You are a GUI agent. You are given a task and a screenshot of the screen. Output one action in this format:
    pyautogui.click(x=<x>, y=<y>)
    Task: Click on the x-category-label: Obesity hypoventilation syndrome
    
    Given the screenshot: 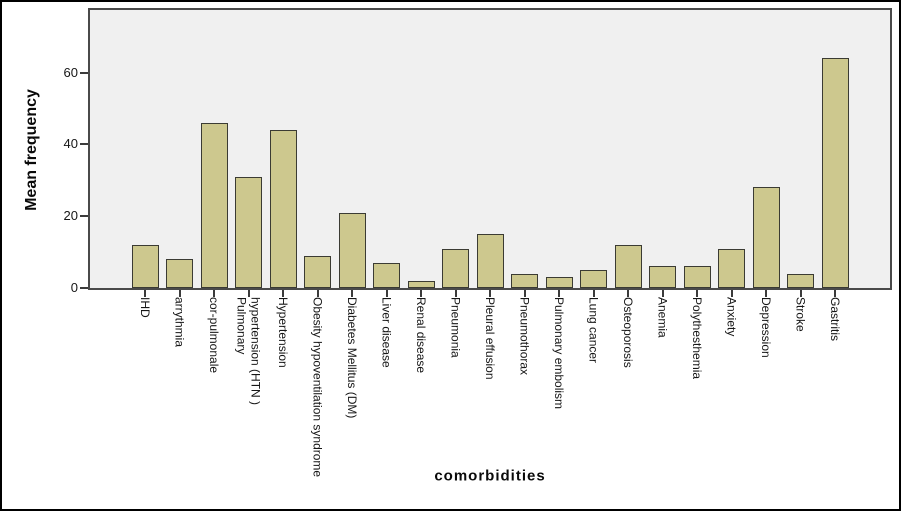 What is the action you would take?
    pyautogui.click(x=317, y=387)
    